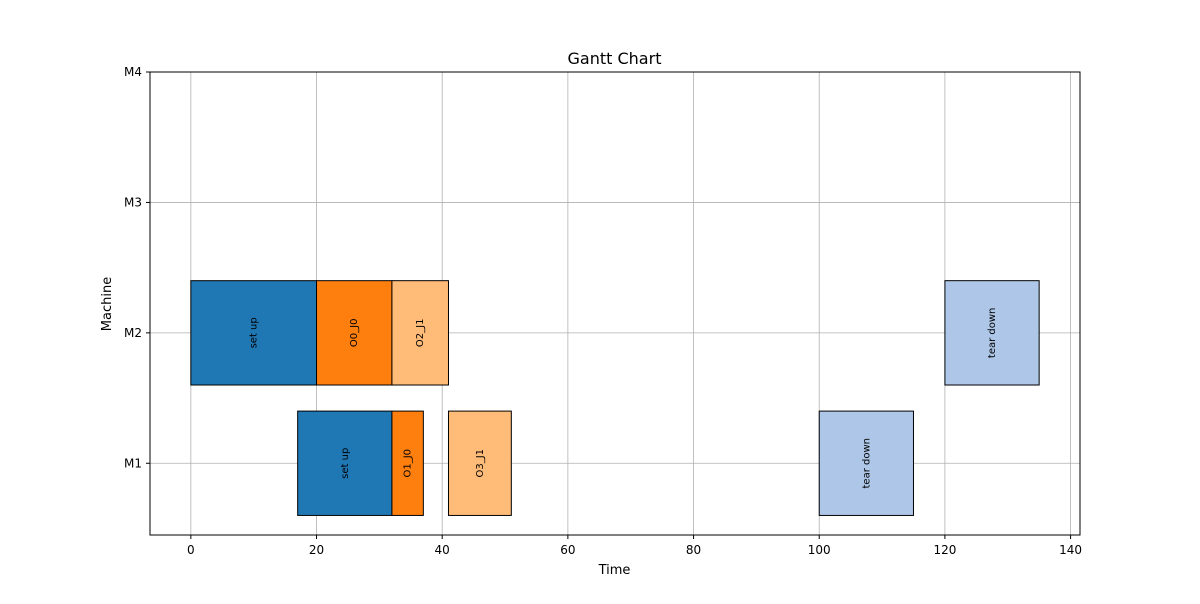 This screenshot has height=604, width=1200. What do you see at coordinates (567, 550) in the screenshot?
I see `x-tick-label: 60` at bounding box center [567, 550].